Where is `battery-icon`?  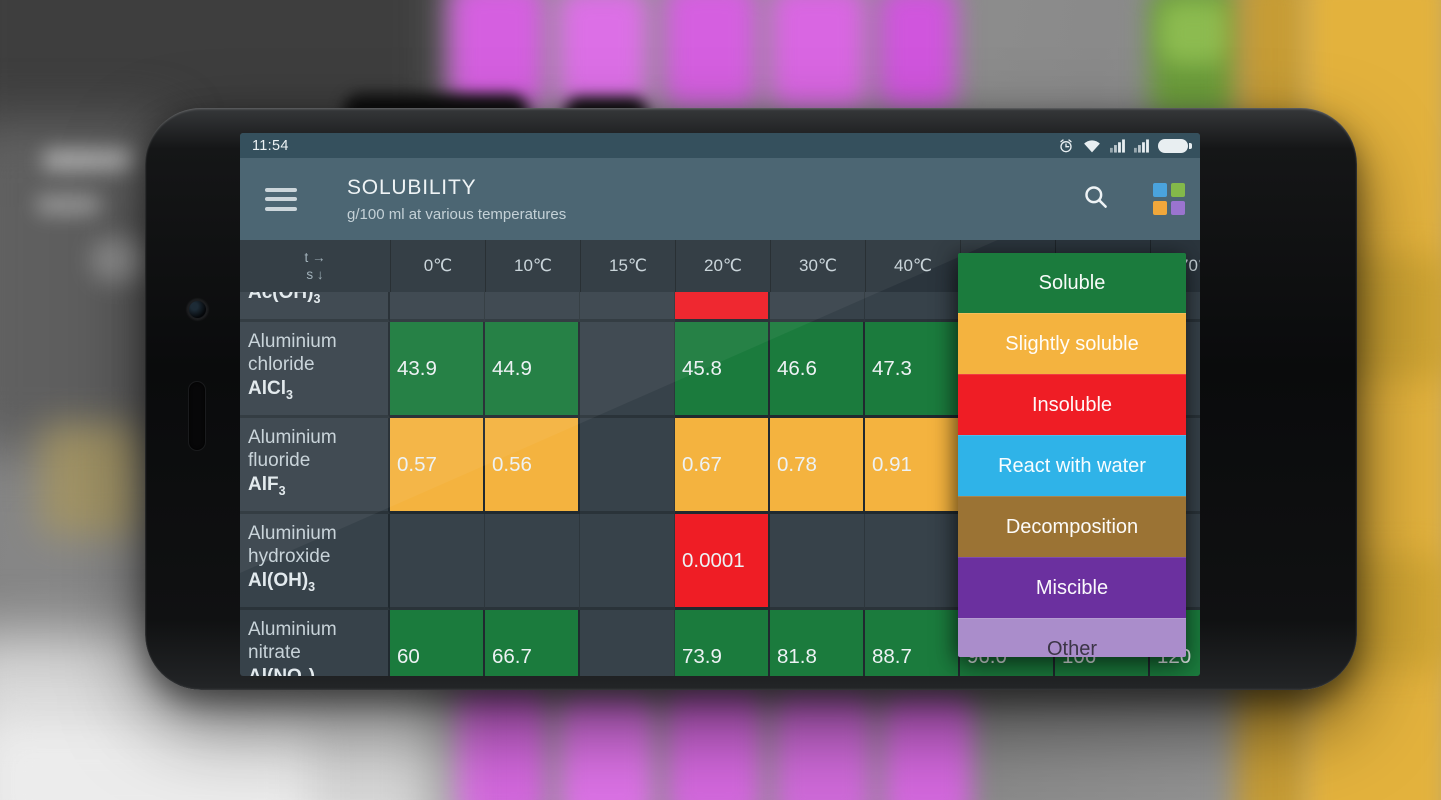 battery-icon is located at coordinates (1175, 145).